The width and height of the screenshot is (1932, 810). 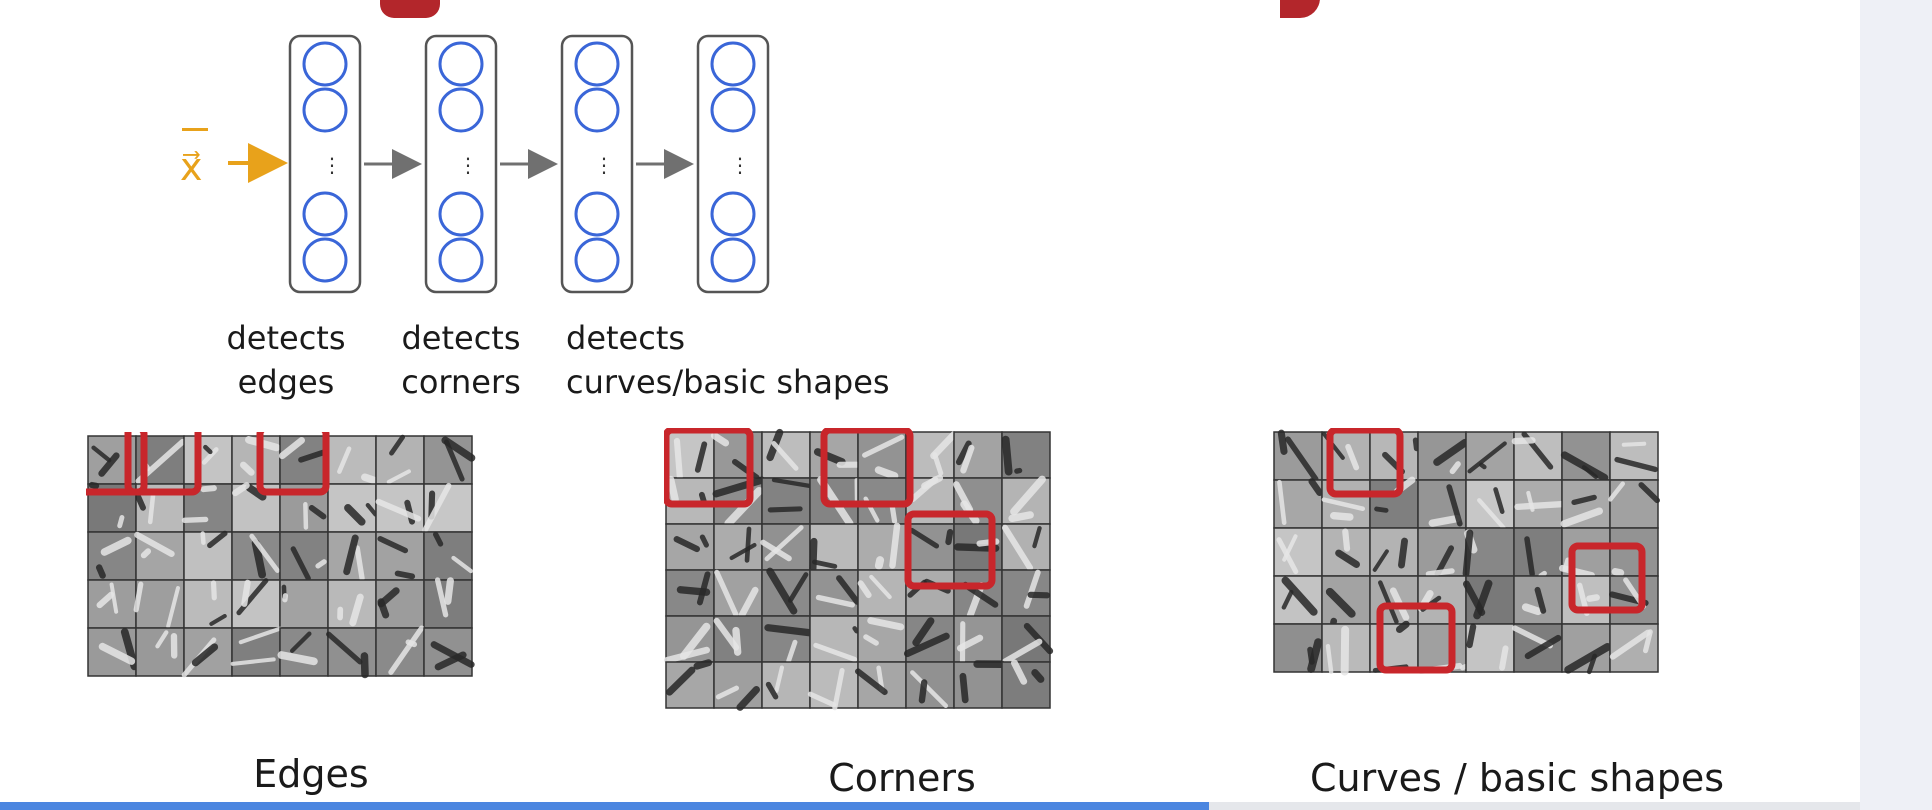 I want to click on curves-caption: Curves / basic shapes, so click(x=1517, y=778).